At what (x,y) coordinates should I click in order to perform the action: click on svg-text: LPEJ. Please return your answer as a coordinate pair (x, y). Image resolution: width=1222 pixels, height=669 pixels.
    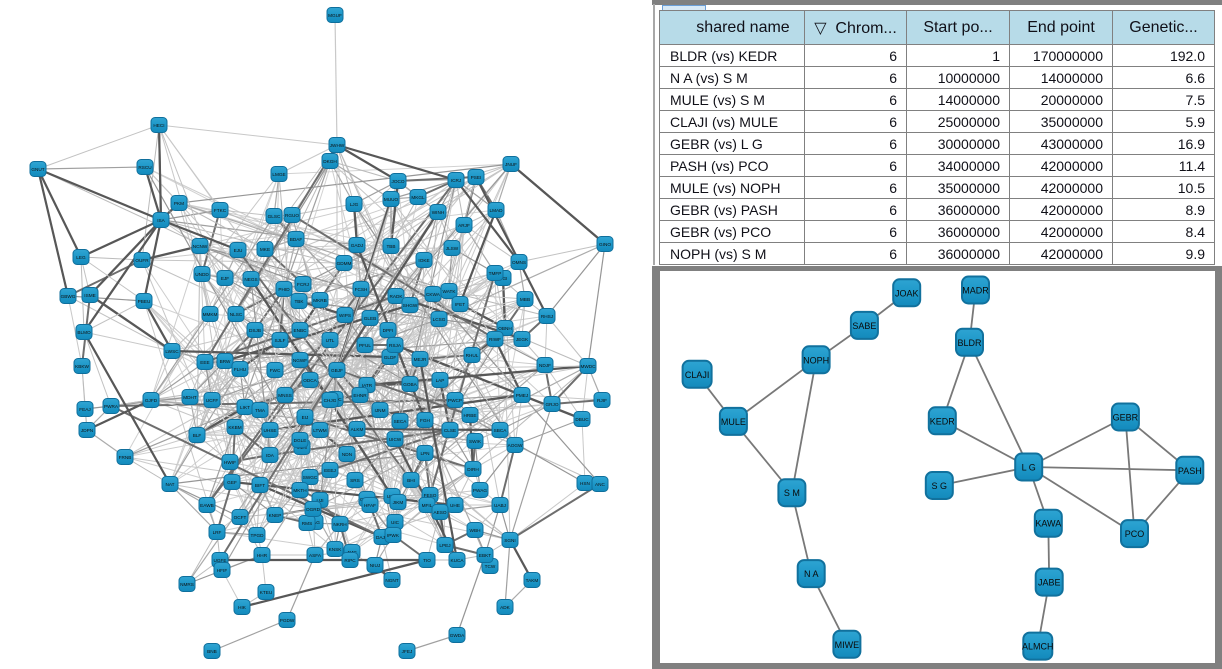
    Looking at the image, I should click on (444, 545).